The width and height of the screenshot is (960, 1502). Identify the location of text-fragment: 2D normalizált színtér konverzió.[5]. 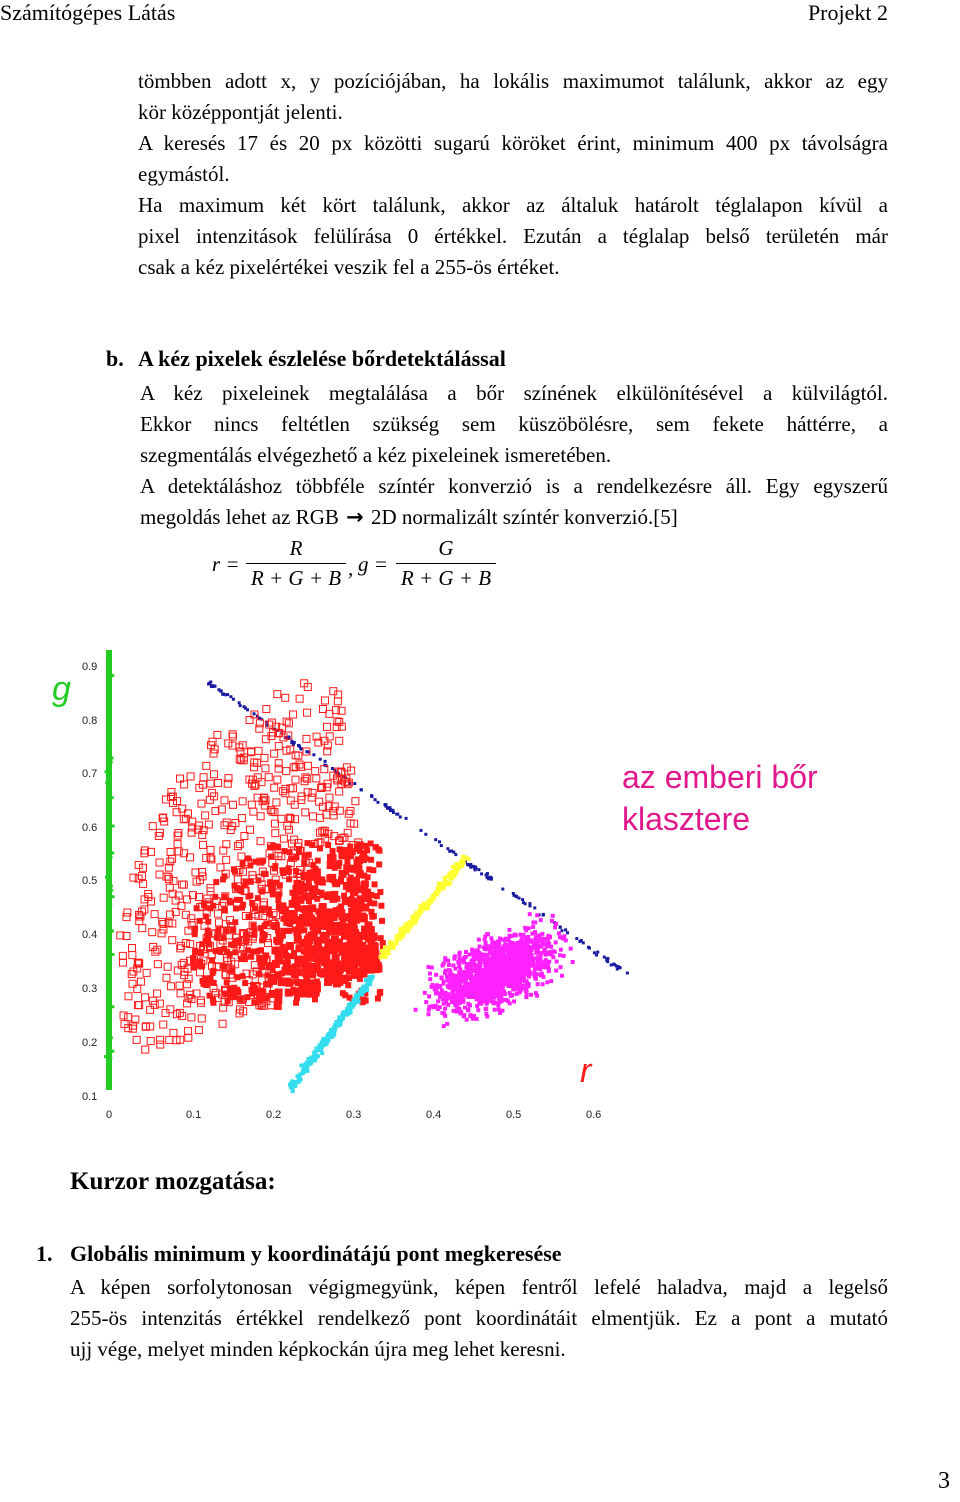
(524, 517).